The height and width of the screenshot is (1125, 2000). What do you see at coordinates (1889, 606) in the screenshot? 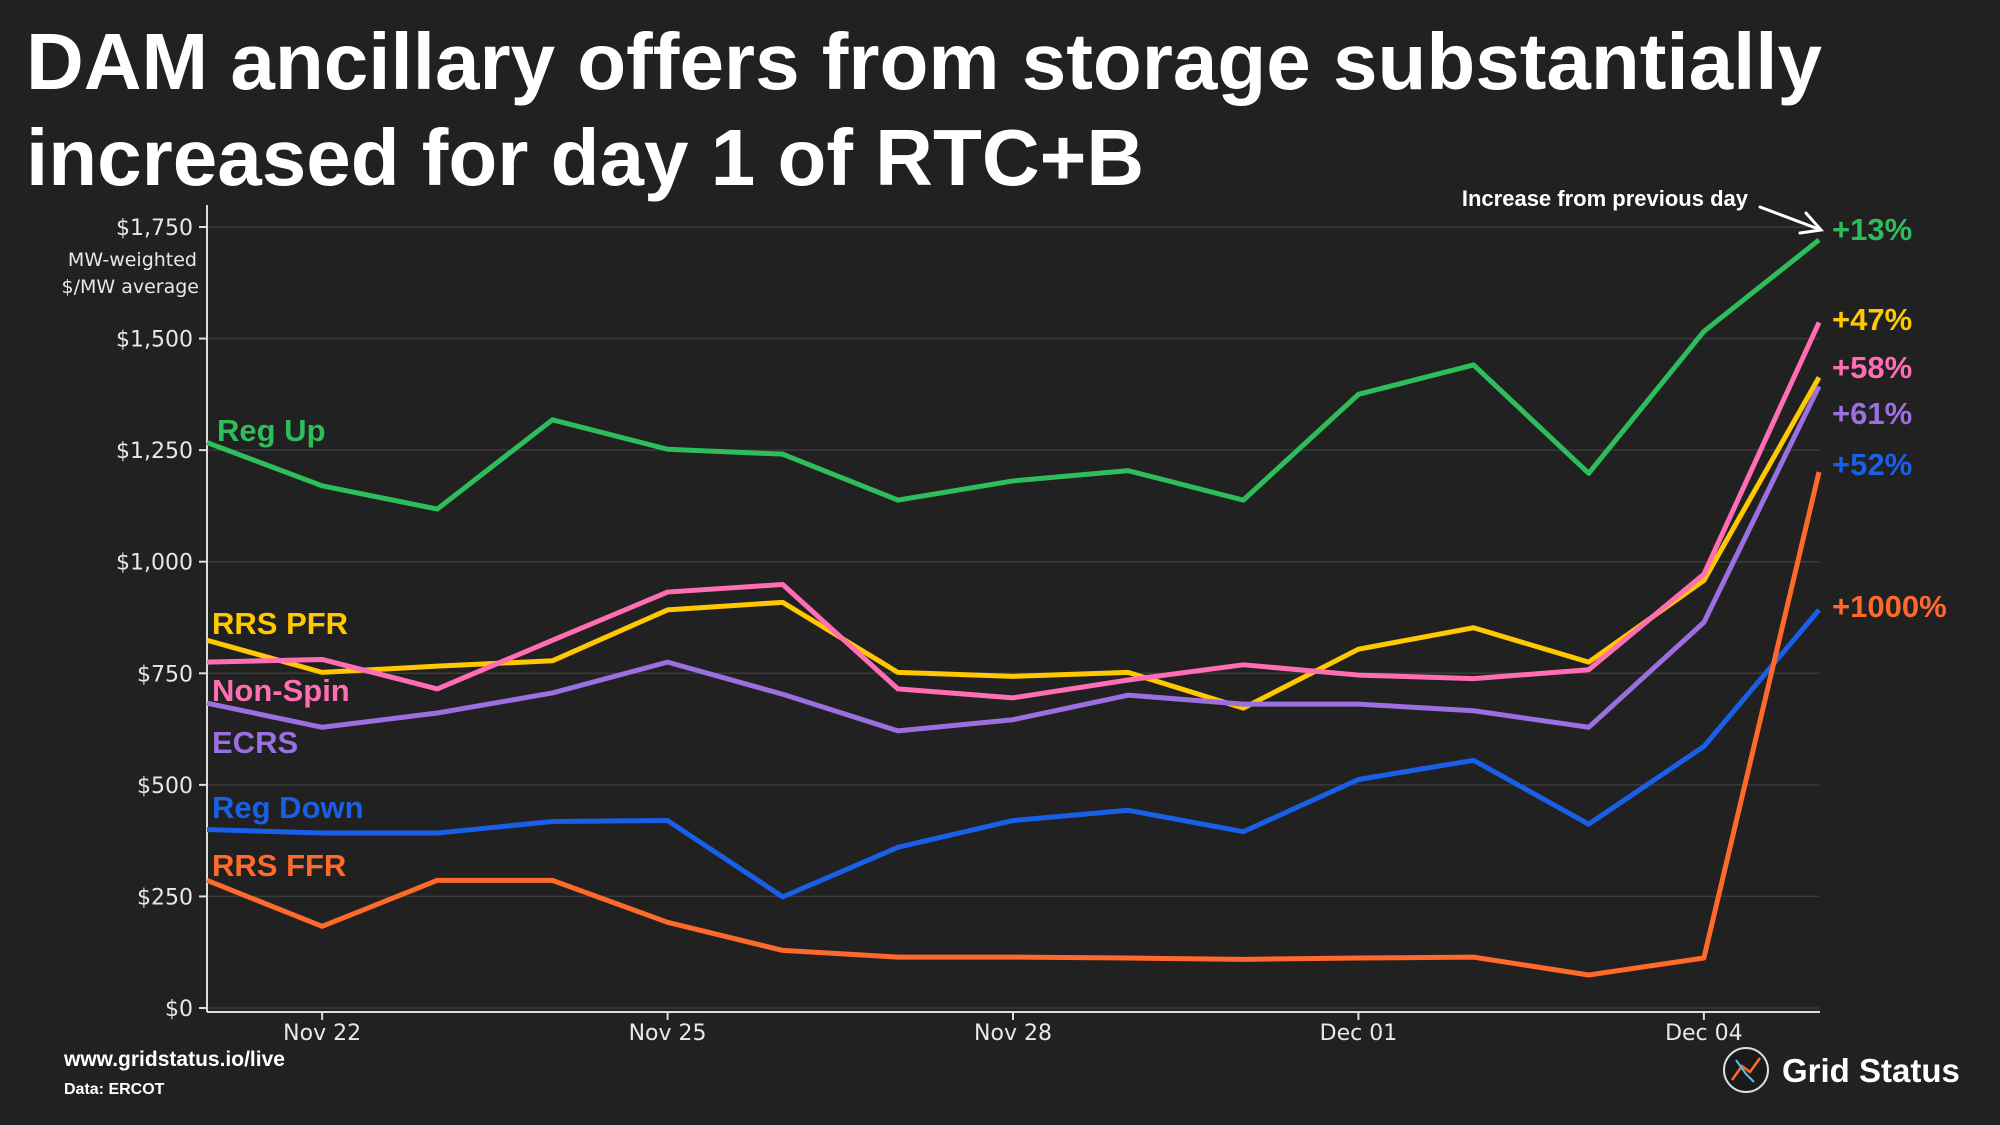
I see `series-change-label: +1000%` at bounding box center [1889, 606].